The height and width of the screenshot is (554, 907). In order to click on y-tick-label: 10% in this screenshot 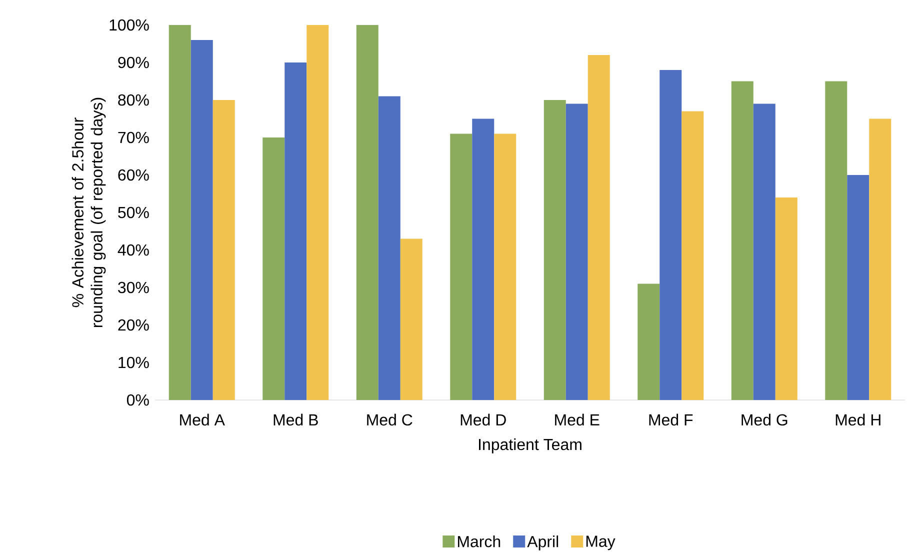, I will do `click(133, 362)`.